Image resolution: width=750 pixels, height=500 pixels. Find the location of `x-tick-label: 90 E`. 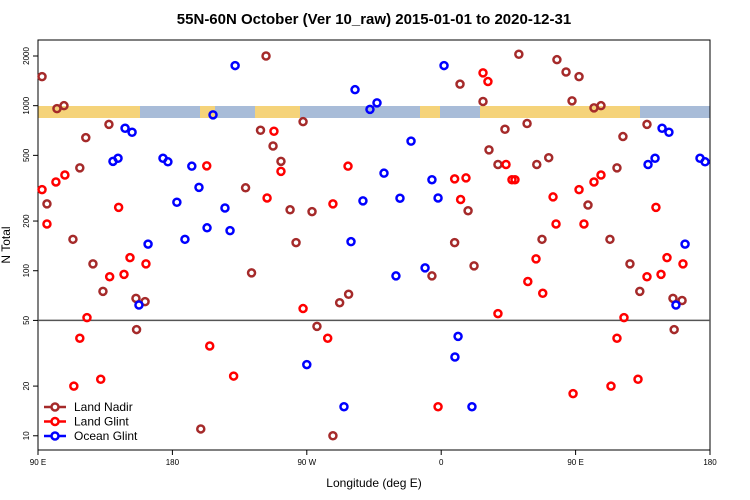

x-tick-label: 90 E is located at coordinates (38, 462).